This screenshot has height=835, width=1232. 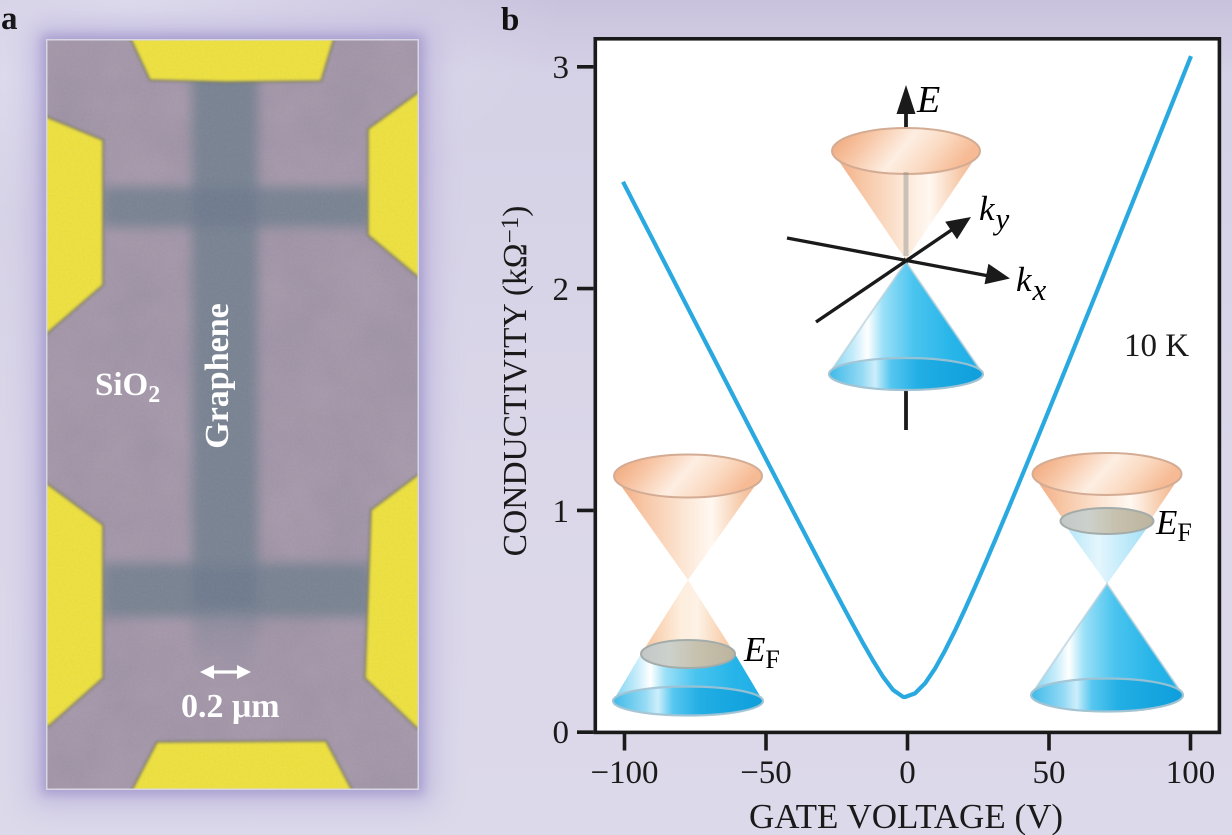 What do you see at coordinates (1191, 773) in the screenshot?
I see `svg-text: 100` at bounding box center [1191, 773].